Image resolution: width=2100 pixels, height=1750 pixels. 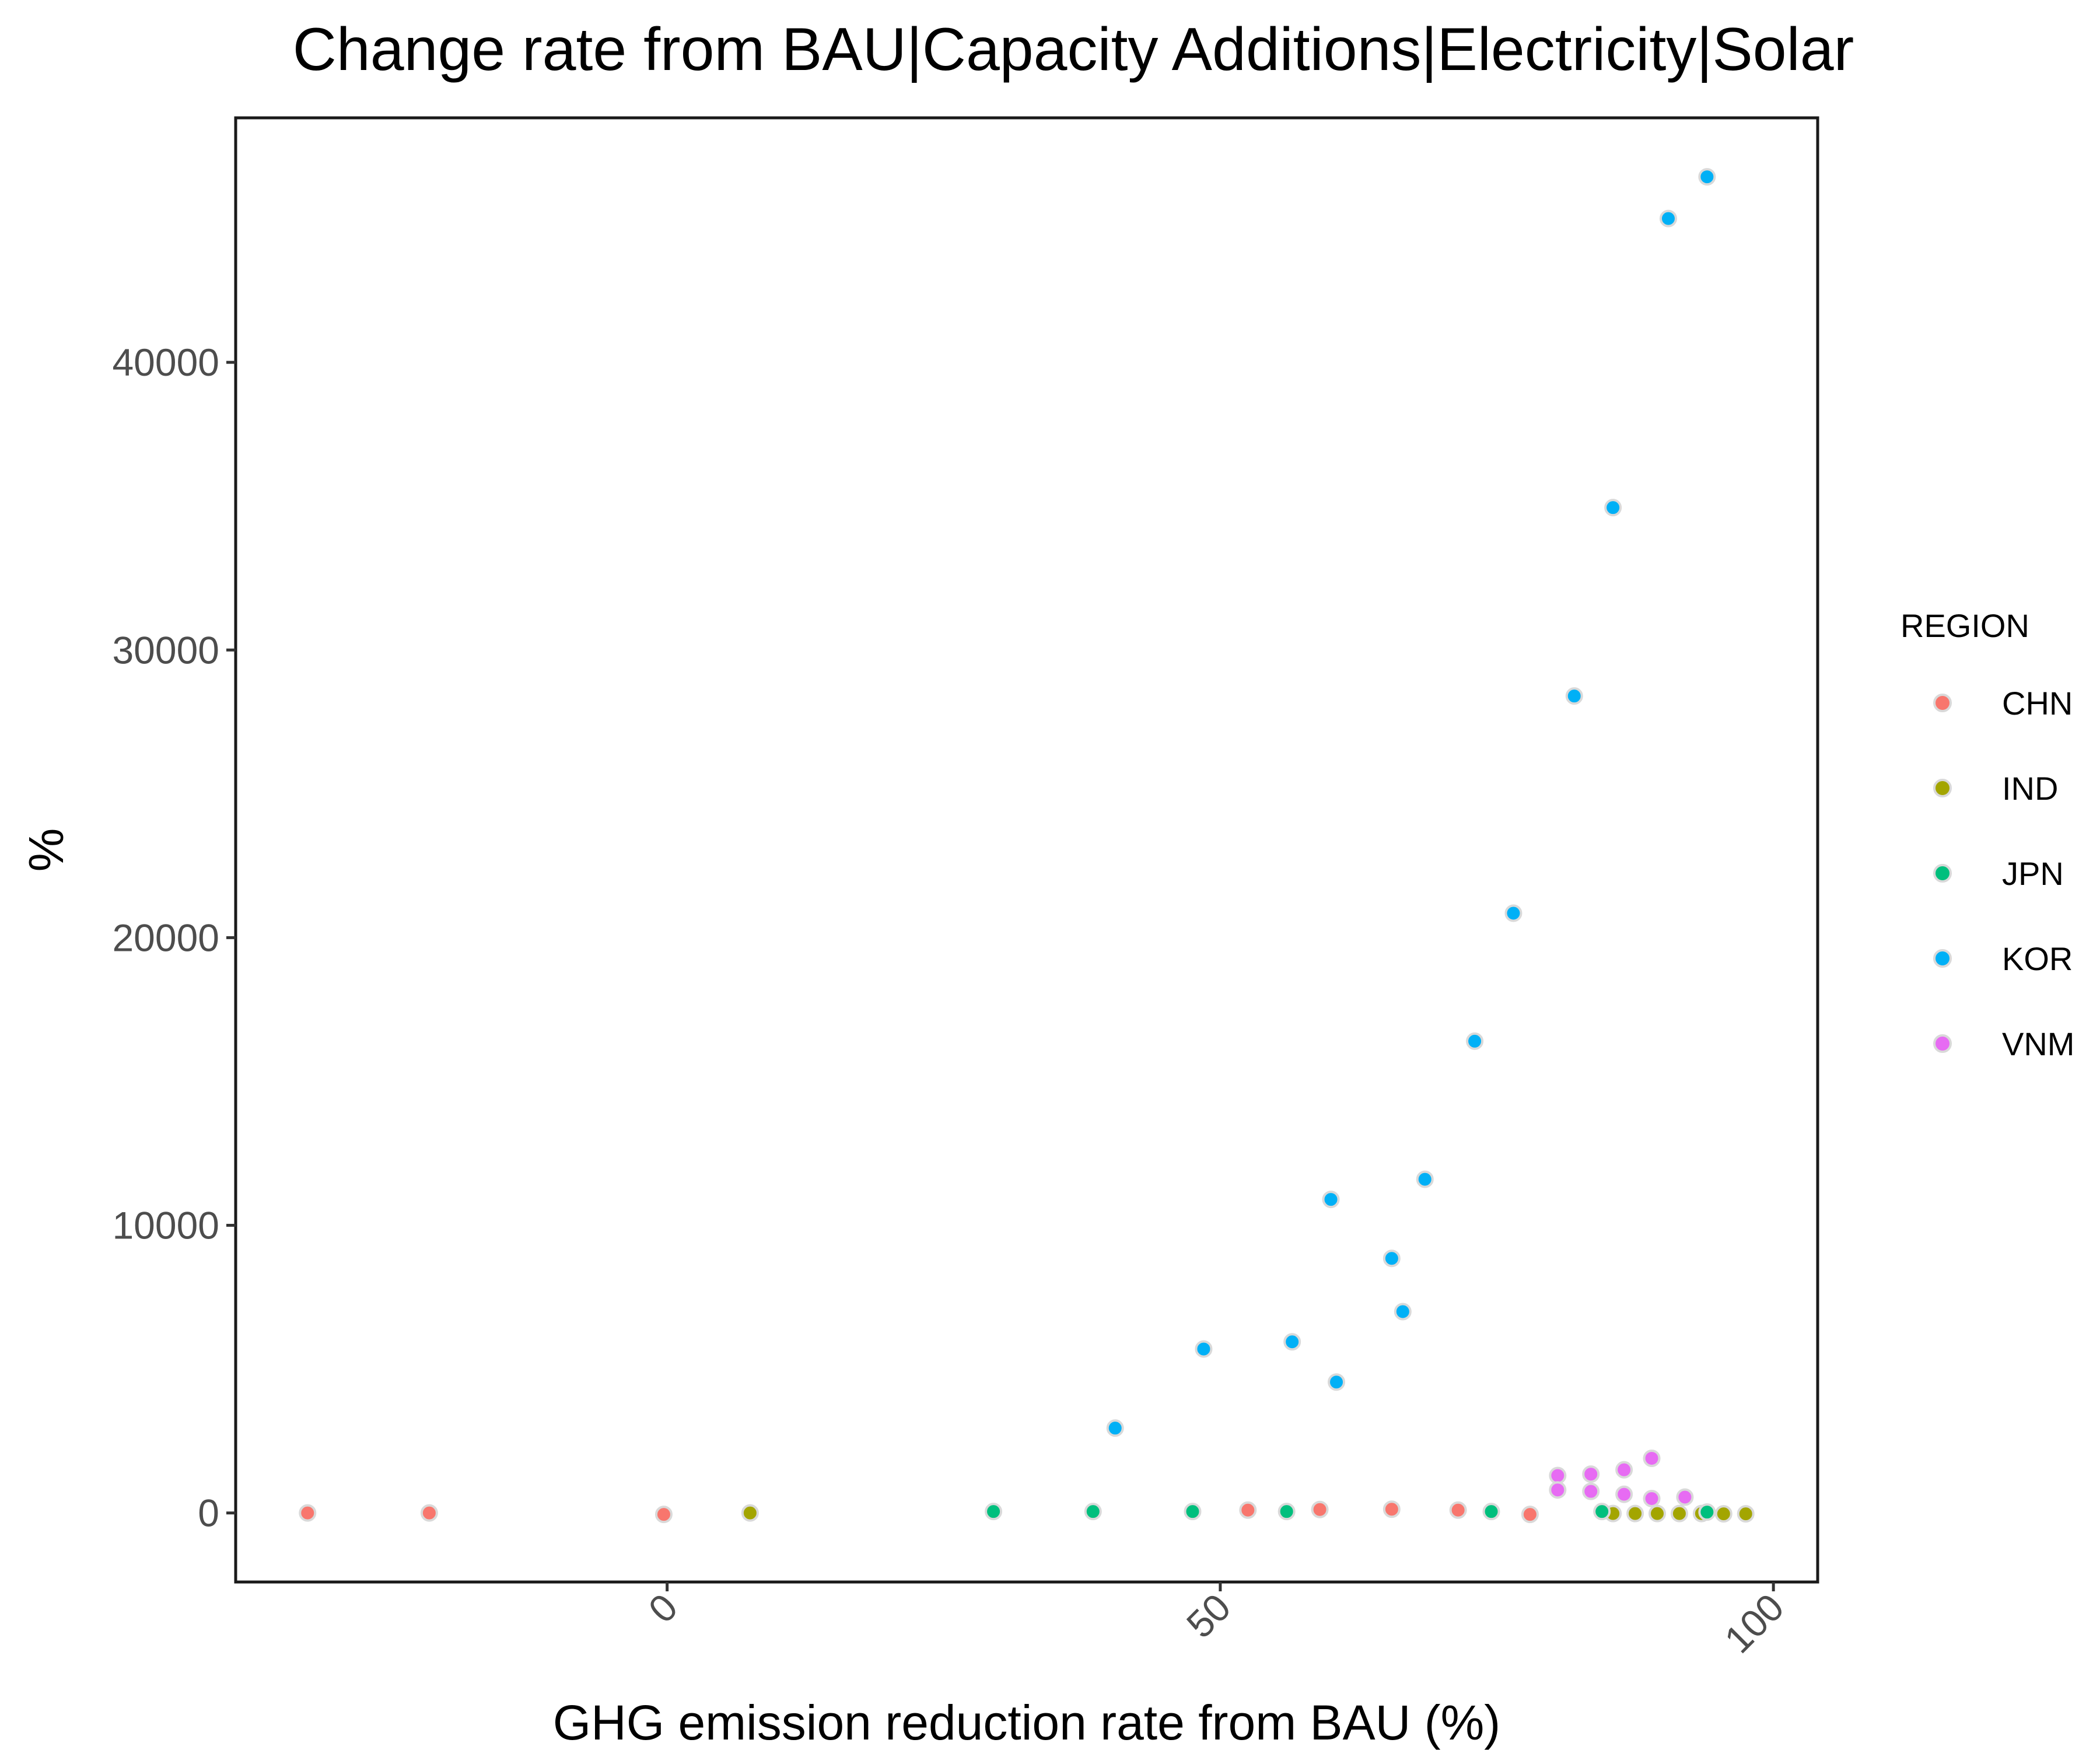 What do you see at coordinates (2038, 1044) in the screenshot?
I see `legend-label-vnm: VNM` at bounding box center [2038, 1044].